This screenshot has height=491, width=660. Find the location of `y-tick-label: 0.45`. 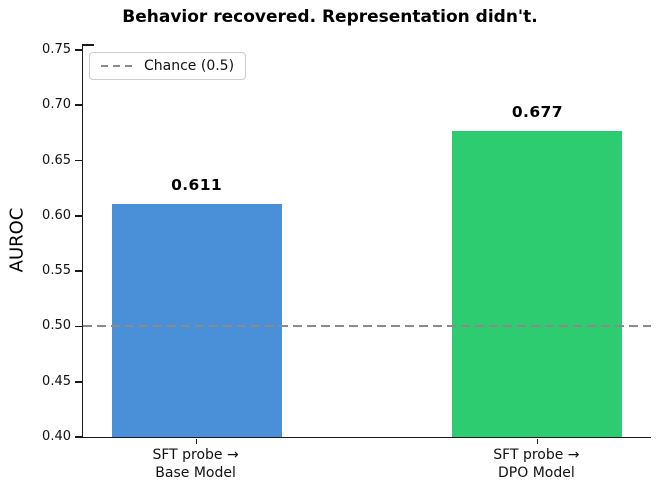

y-tick-label: 0.45 is located at coordinates (56, 381).